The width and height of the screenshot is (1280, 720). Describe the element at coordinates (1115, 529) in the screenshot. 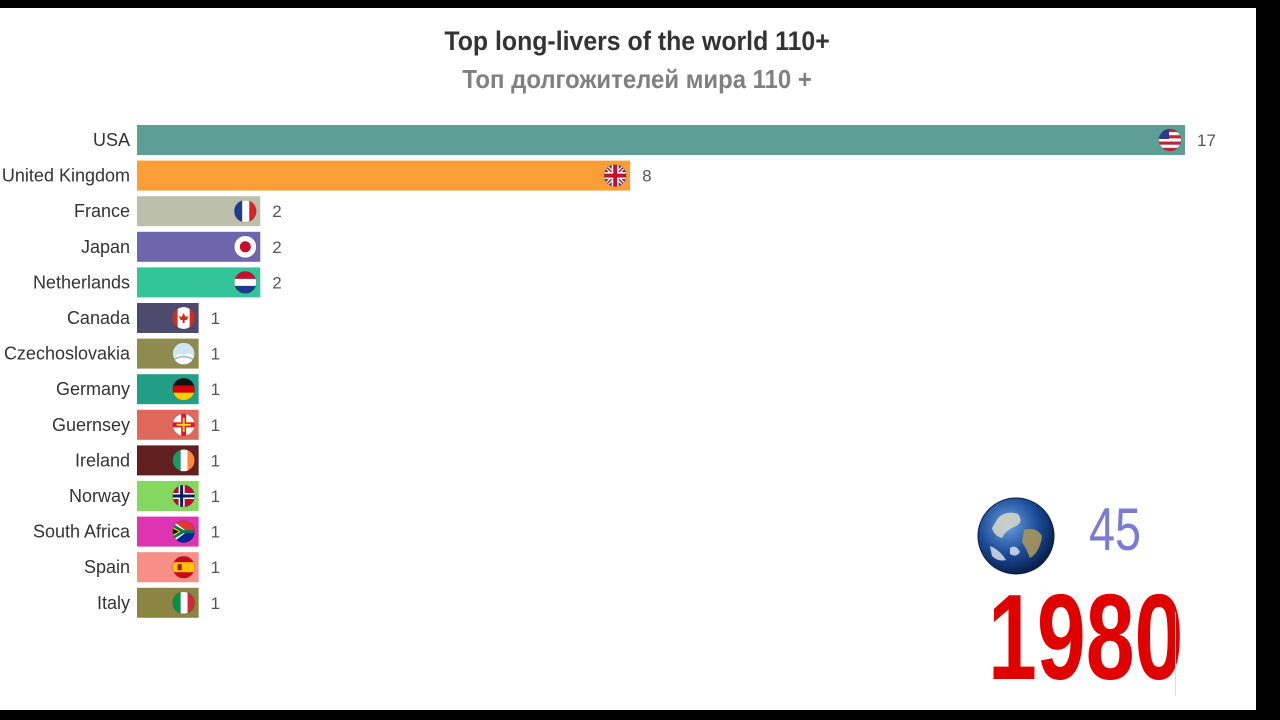

I see `total-count: 45` at that location.